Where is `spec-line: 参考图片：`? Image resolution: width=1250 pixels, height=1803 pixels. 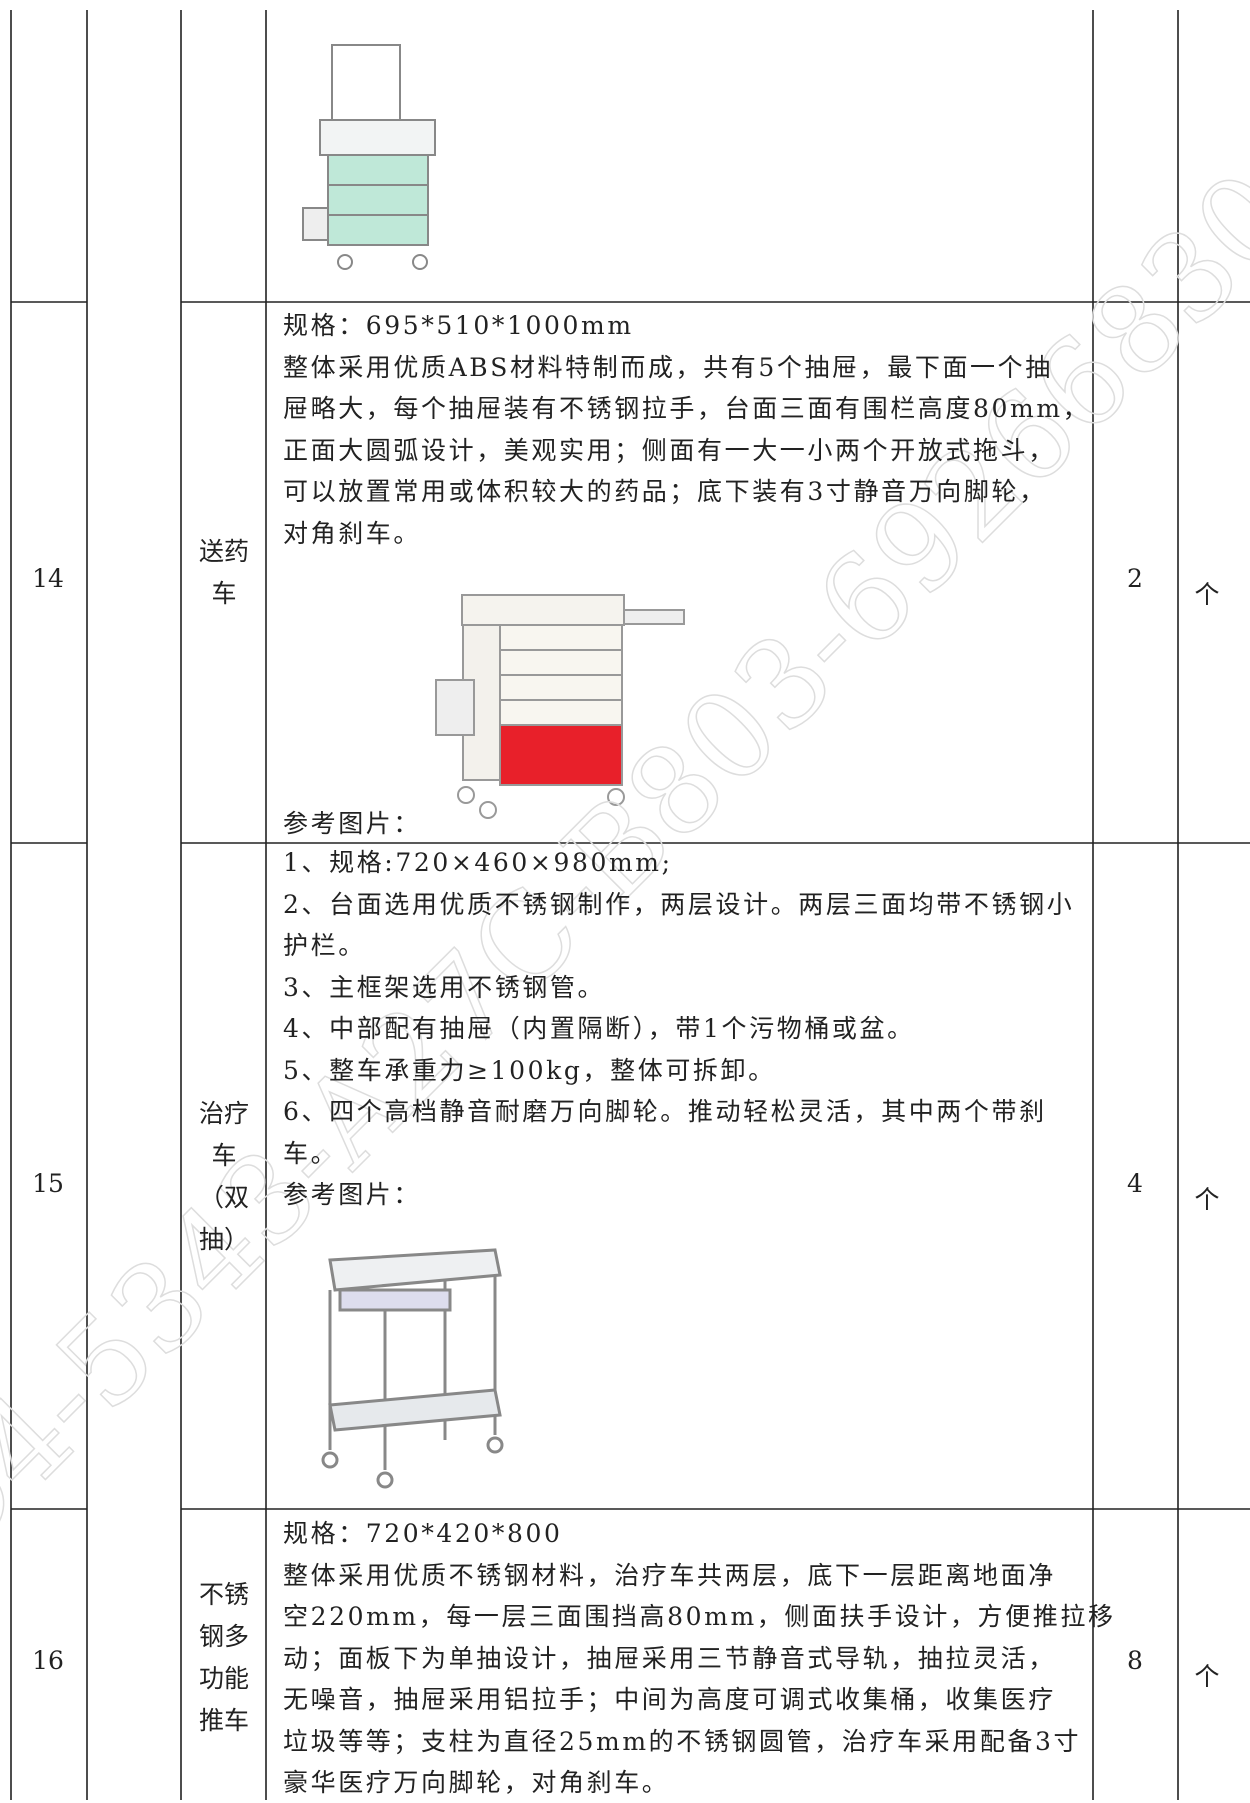
spec-line: 参考图片： is located at coordinates (352, 1194).